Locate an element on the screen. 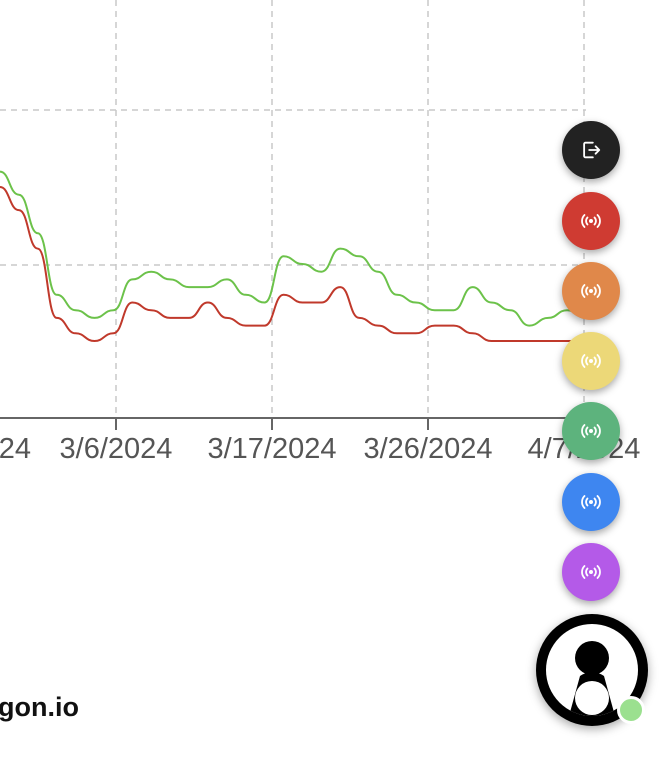  brand-name: gon.io is located at coordinates (39, 707).